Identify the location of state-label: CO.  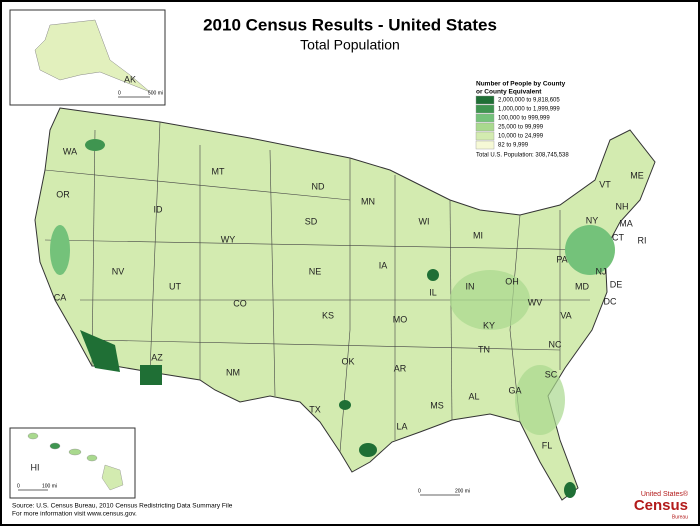
(240, 303).